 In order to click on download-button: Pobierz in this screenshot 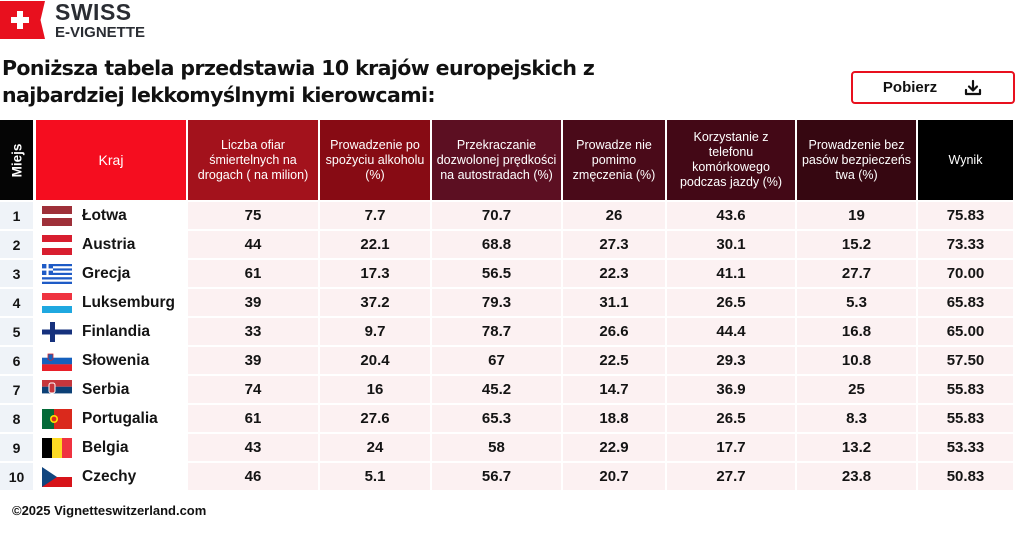, I will do `click(933, 87)`.